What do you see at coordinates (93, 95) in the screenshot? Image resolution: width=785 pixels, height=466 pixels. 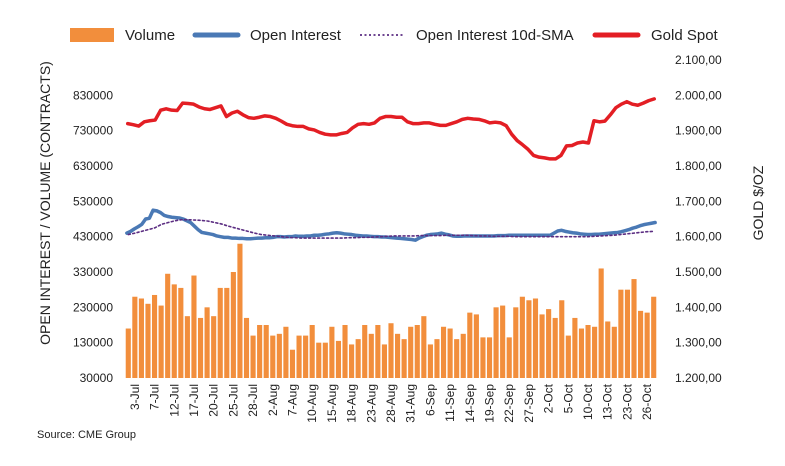 I see `y-left-tick-label: 830000` at bounding box center [93, 95].